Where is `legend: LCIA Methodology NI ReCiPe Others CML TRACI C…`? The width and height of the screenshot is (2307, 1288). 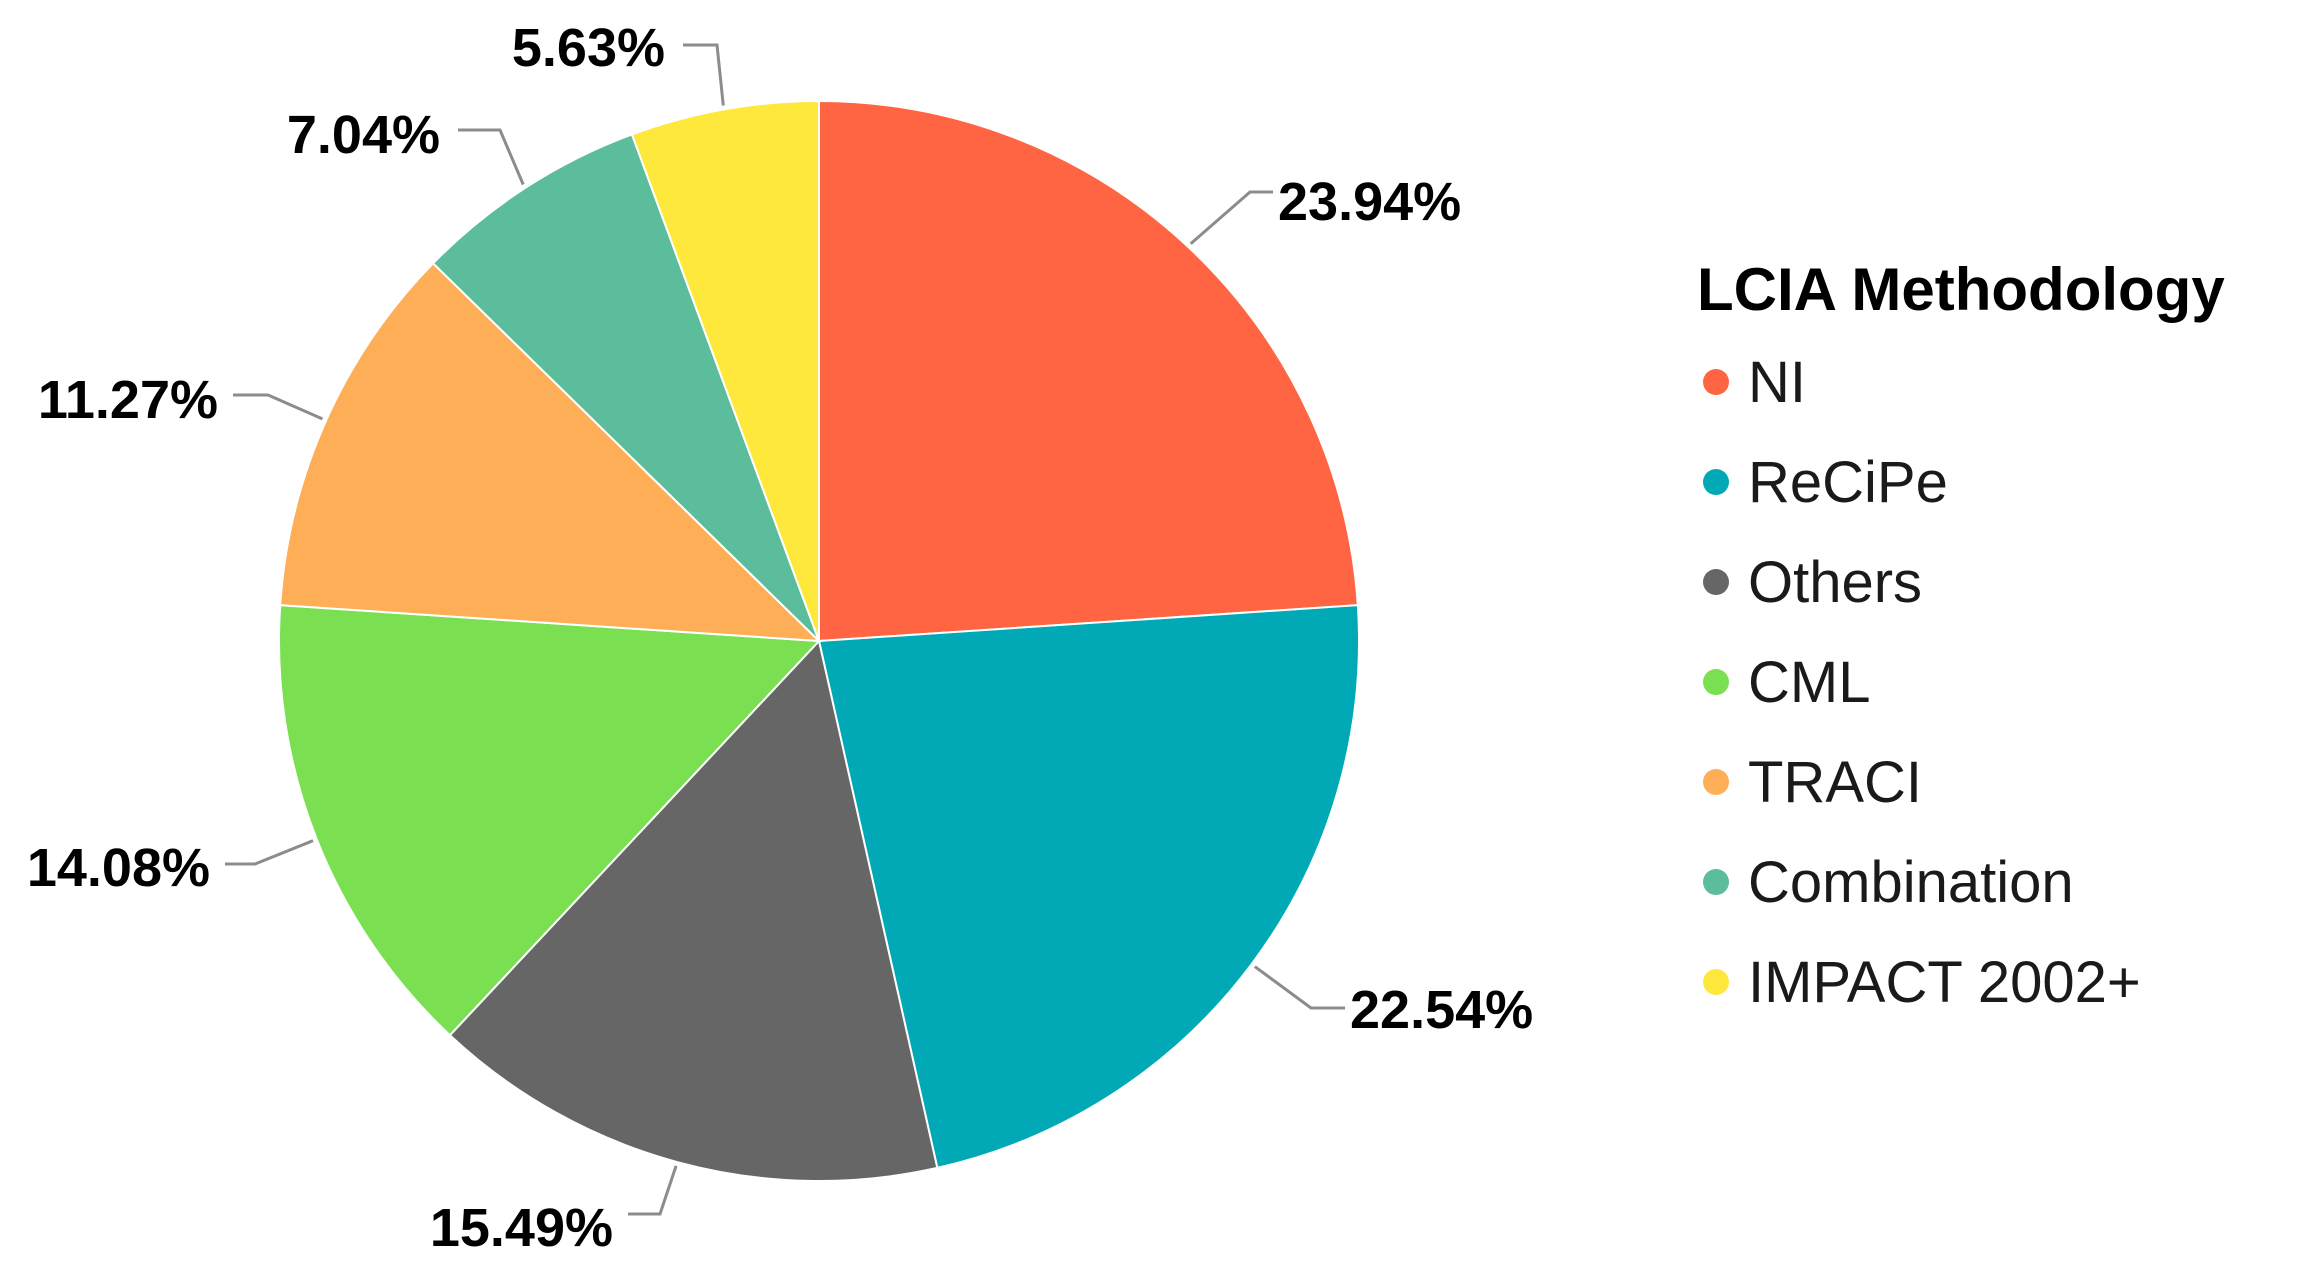 legend: LCIA Methodology NI ReCiPe Others CML TRACI C… is located at coordinates (1961, 635).